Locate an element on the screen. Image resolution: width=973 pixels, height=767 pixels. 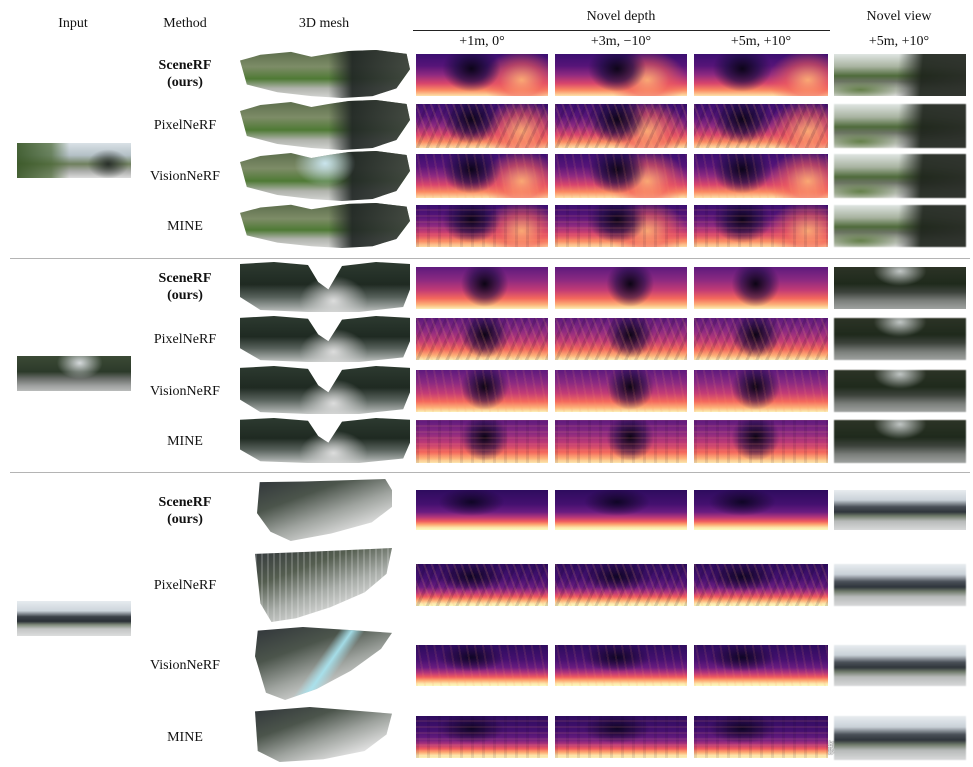
novel-depth-header-rule is located at coordinates (621, 30).